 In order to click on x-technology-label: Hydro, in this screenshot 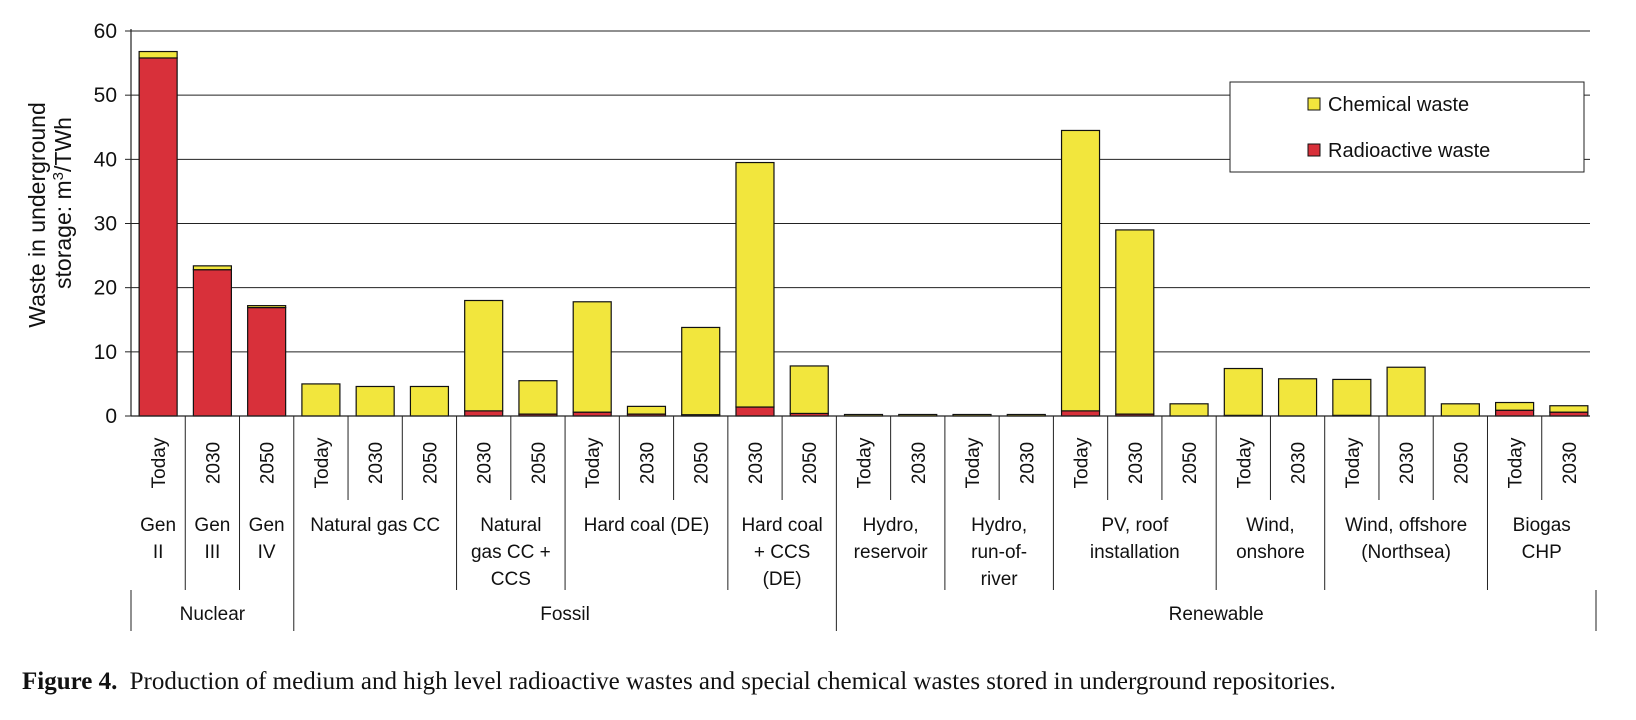, I will do `click(999, 525)`.